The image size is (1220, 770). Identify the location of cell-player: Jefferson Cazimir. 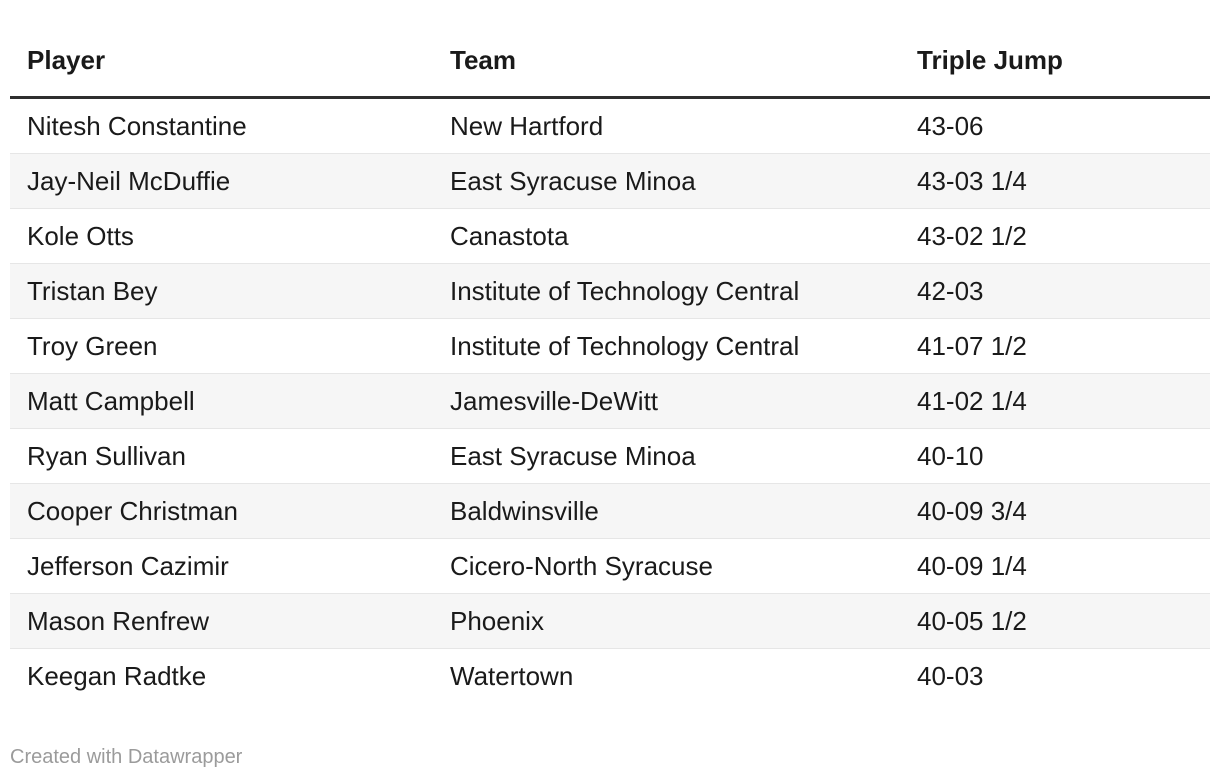
(221, 566).